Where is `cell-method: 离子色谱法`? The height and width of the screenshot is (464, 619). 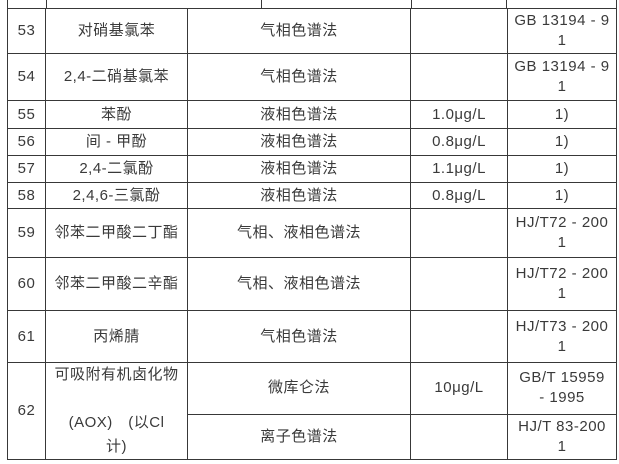 cell-method: 离子色谱法 is located at coordinates (299, 437).